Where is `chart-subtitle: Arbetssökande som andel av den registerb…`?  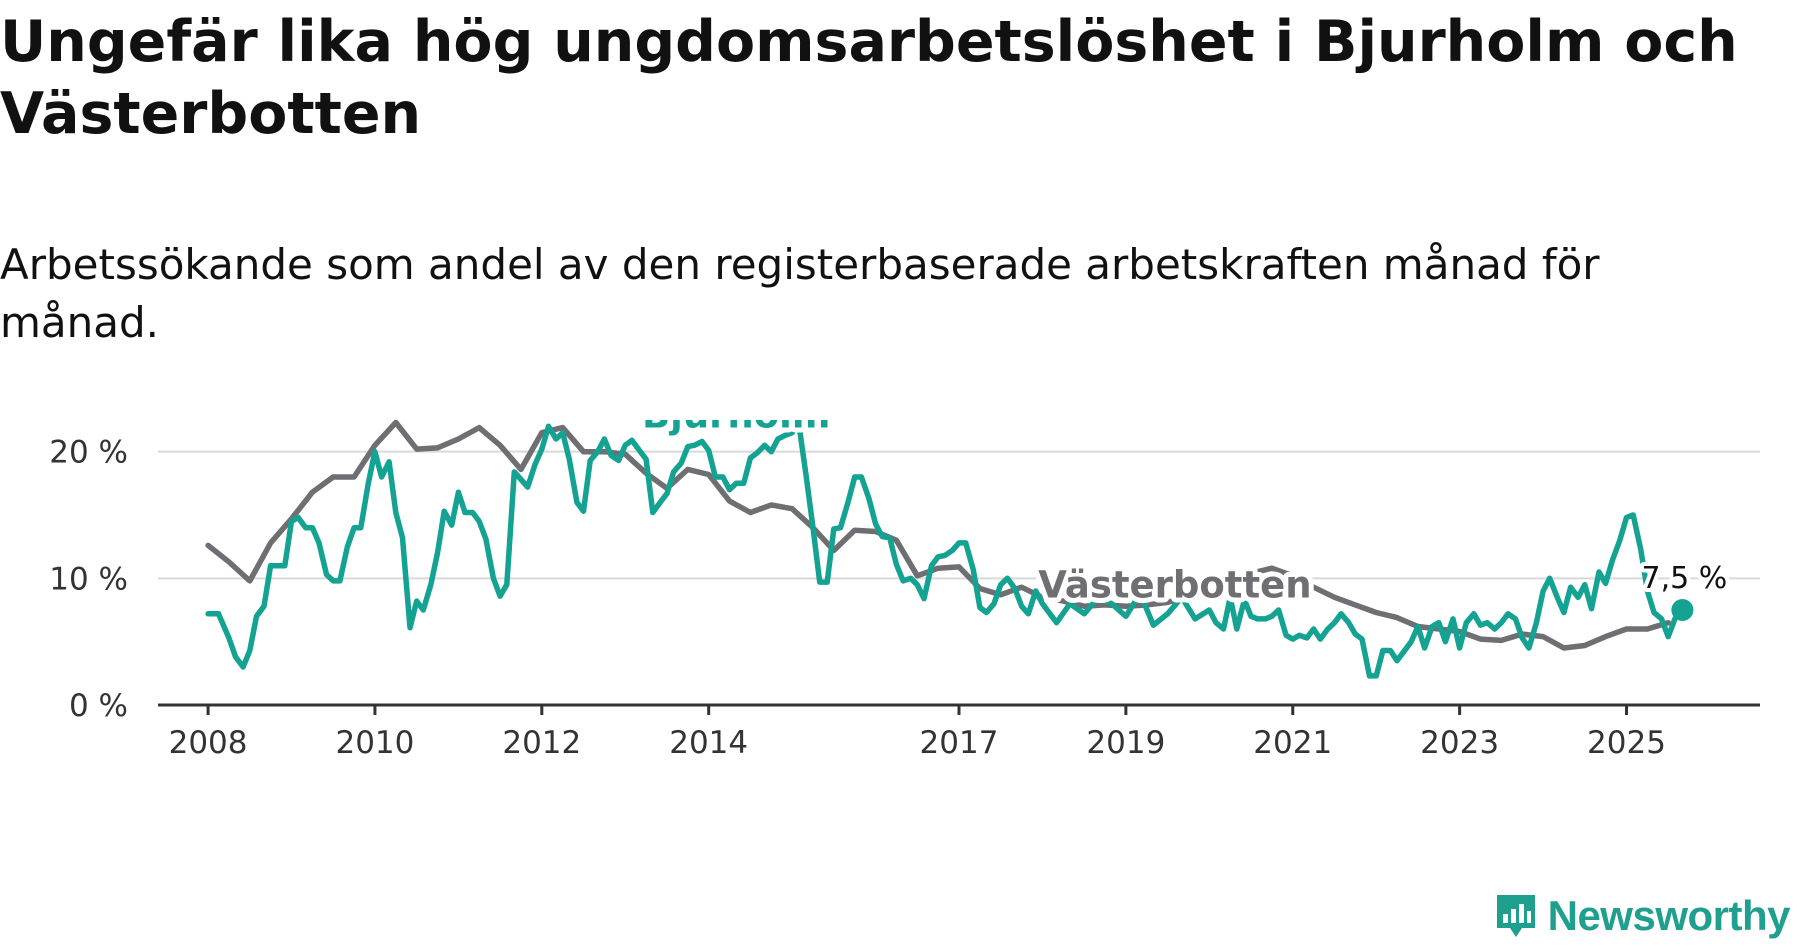 chart-subtitle: Arbetssökande som andel av den registerb… is located at coordinates (800, 293).